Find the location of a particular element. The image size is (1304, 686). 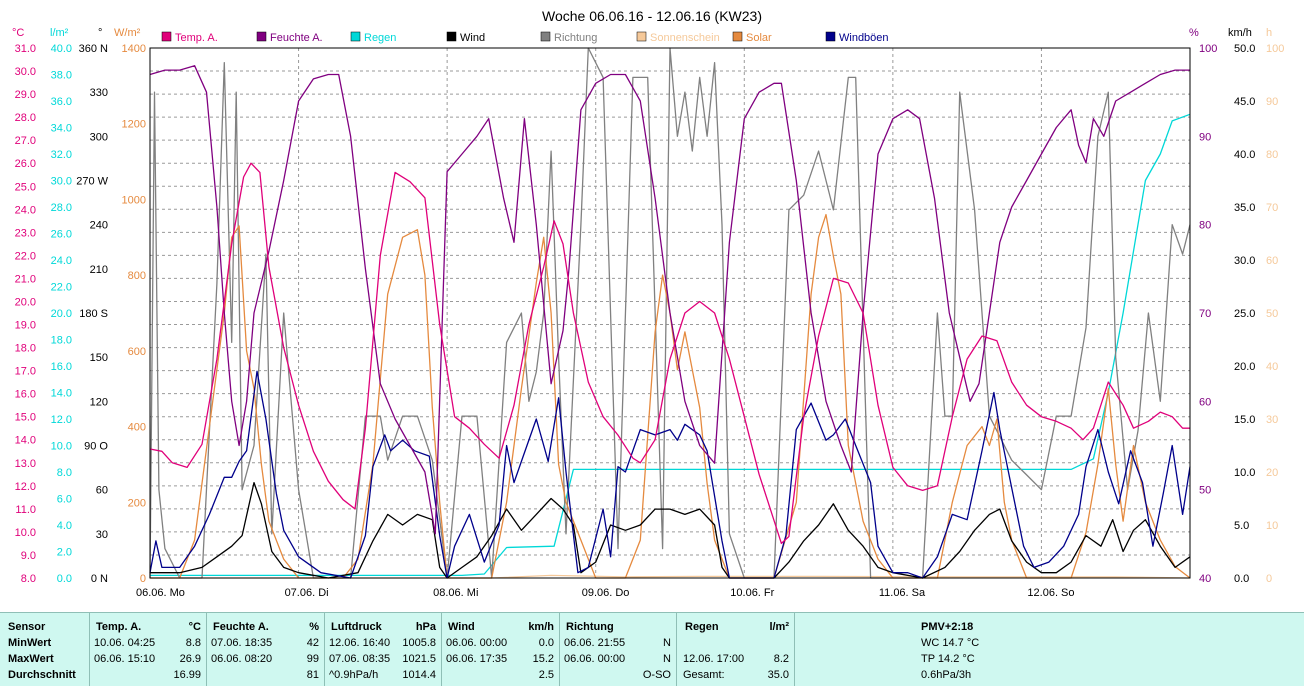

rain-tick-label: 12.0 is located at coordinates (61, 420).